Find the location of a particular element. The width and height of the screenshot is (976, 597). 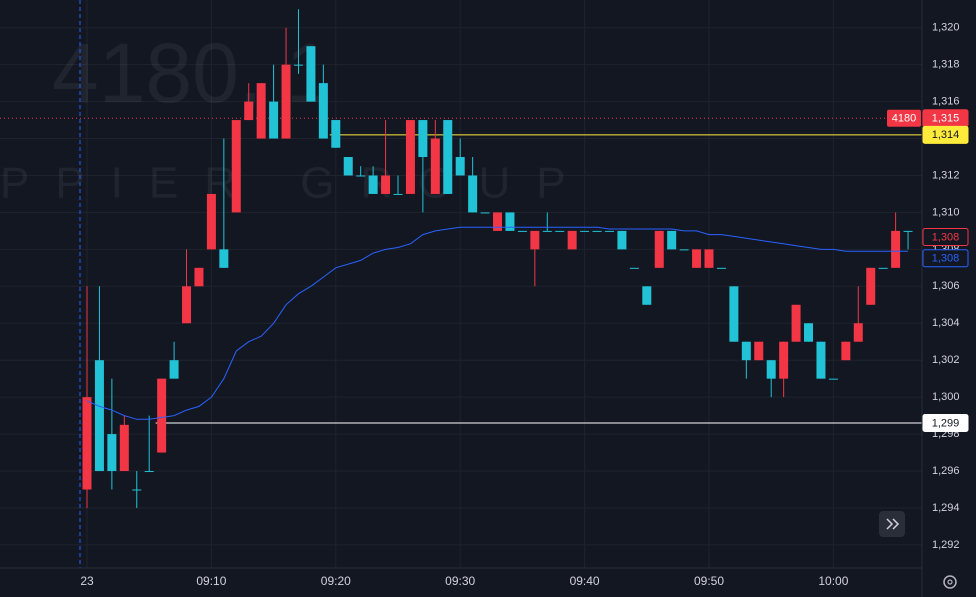

x-tick-label: 10:00 is located at coordinates (833, 581).